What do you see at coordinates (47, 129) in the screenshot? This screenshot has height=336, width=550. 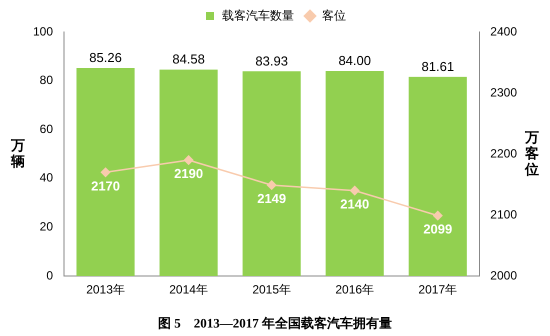 I see `y-tick-label: 60` at bounding box center [47, 129].